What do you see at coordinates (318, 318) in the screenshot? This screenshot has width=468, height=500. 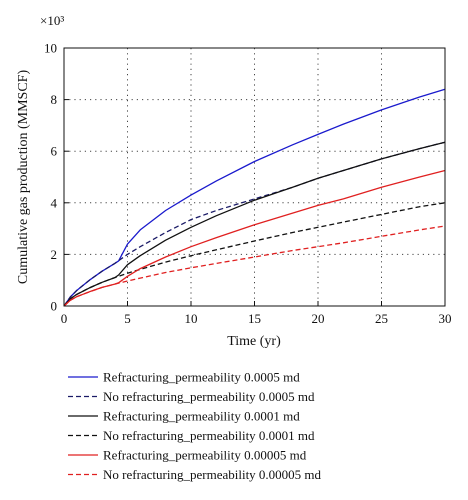 I see `x-tick-label: 20` at bounding box center [318, 318].